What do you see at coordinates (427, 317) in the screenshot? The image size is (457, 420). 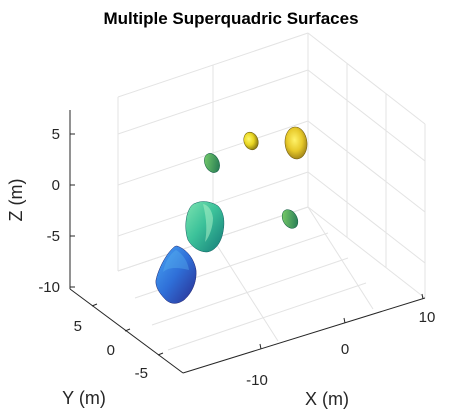 I see `x-tick-label: 10` at bounding box center [427, 317].